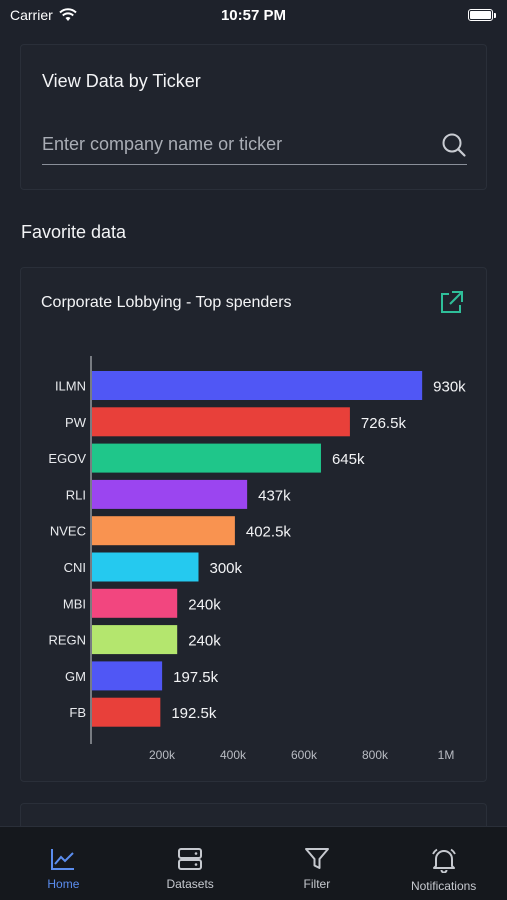 Image resolution: width=507 pixels, height=900 pixels. I want to click on ticker-search-card: View Data by Ticker, so click(253, 117).